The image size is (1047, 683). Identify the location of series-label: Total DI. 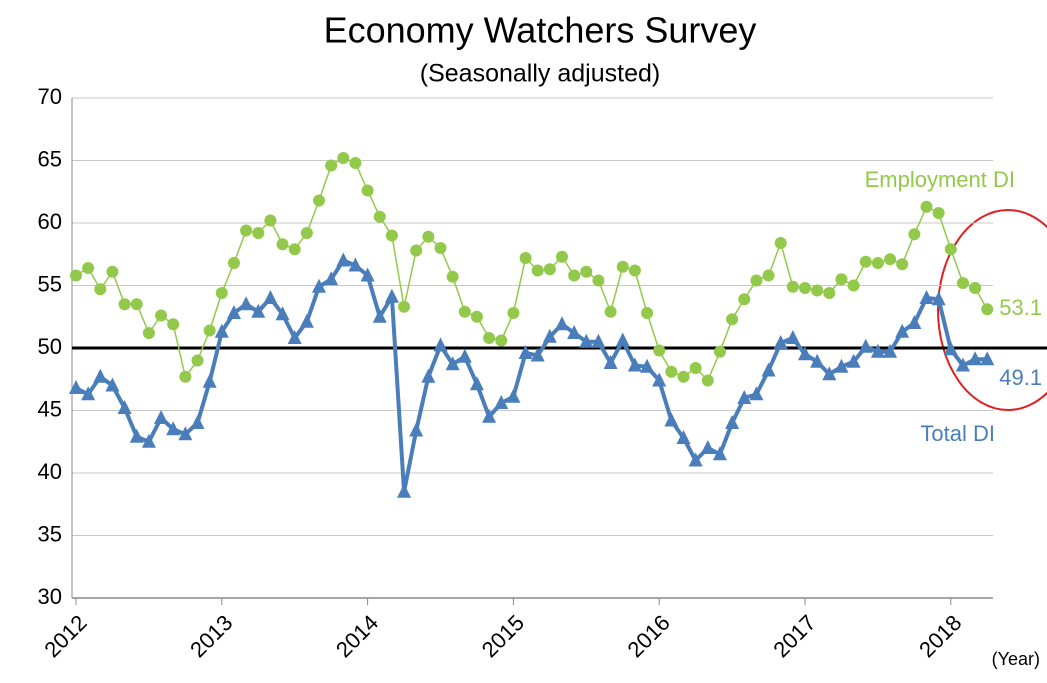
(957, 433).